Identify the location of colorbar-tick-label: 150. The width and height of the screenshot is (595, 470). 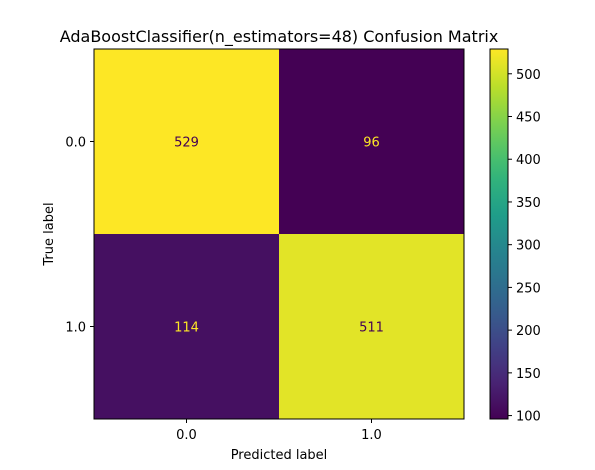
(528, 374).